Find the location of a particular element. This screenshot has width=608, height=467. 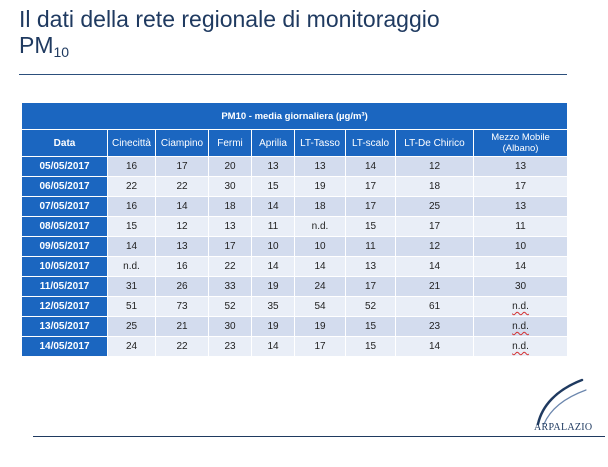

table-row: 14/05/2017 24 22 23 14 17 15 14 n.d. is located at coordinates (295, 346).